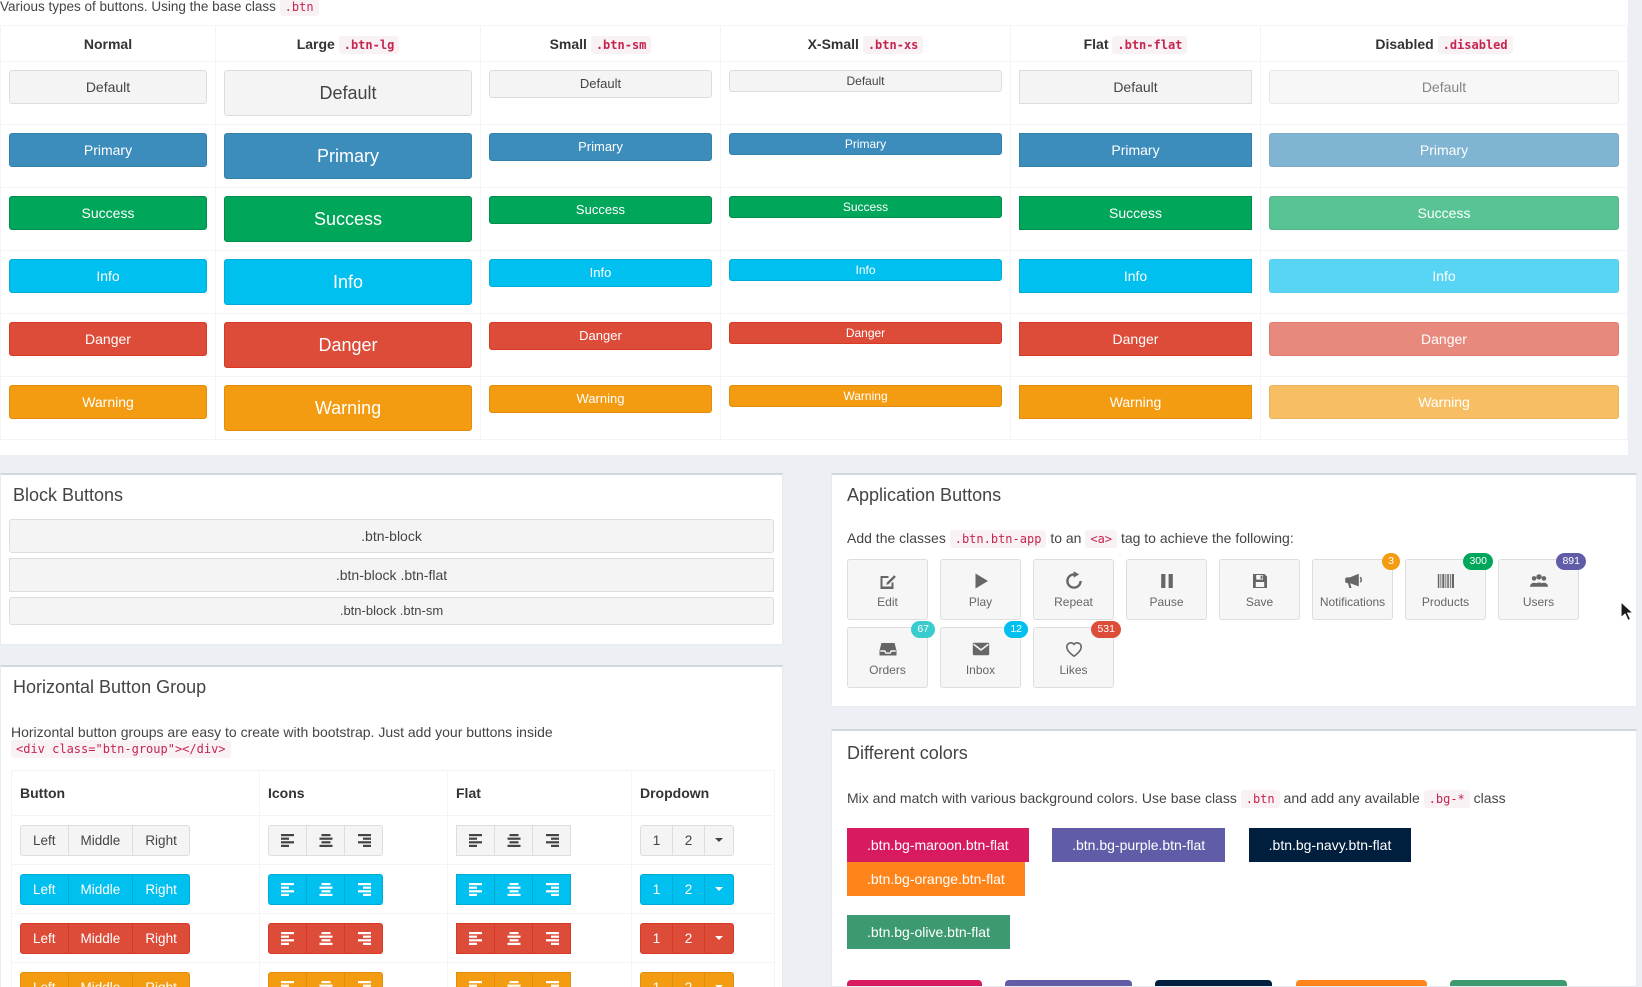  What do you see at coordinates (1166, 589) in the screenshot?
I see `pause-app-button: Pause` at bounding box center [1166, 589].